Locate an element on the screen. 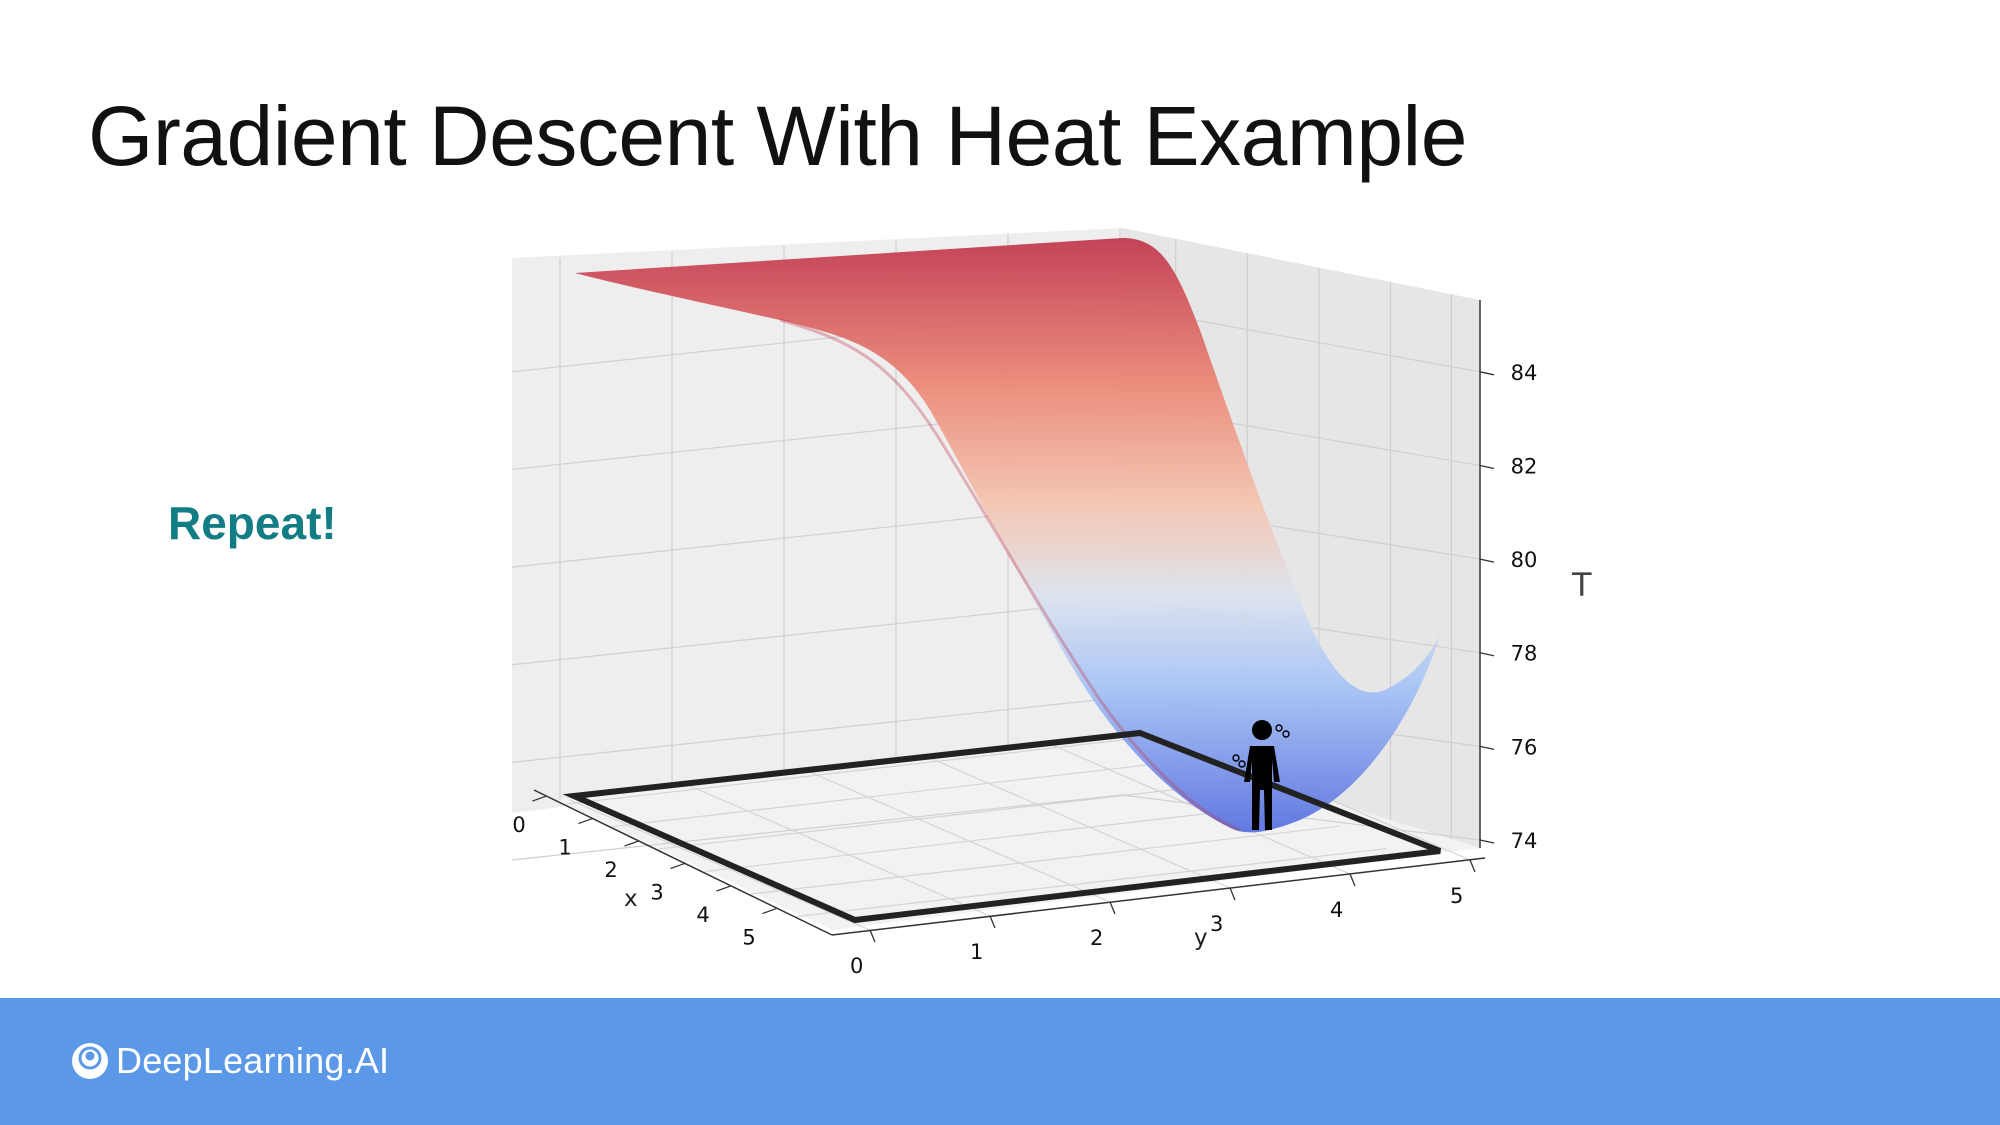 The width and height of the screenshot is (2000, 1125). repeat-label: Repeat! is located at coordinates (252, 523).